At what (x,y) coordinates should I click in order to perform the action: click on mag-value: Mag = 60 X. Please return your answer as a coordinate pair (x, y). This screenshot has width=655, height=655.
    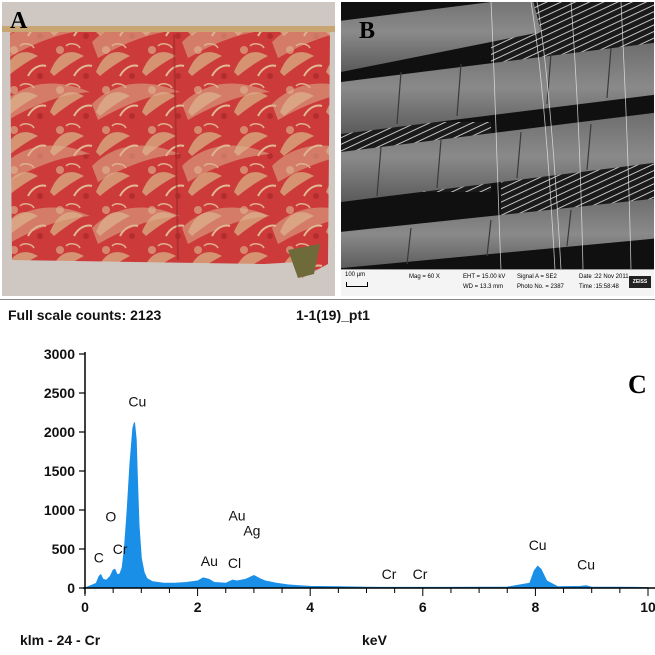
    Looking at the image, I should click on (424, 277).